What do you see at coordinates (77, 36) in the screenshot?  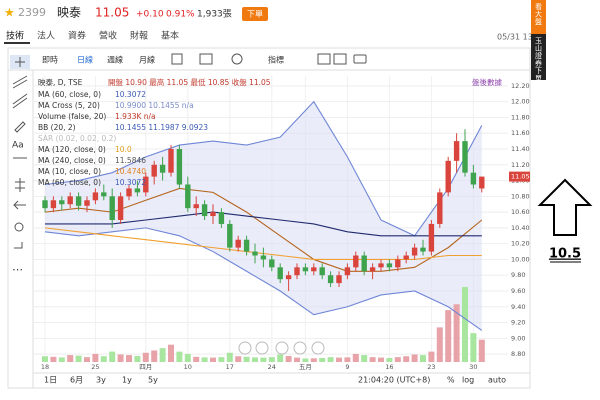 I see `tab: 資券` at bounding box center [77, 36].